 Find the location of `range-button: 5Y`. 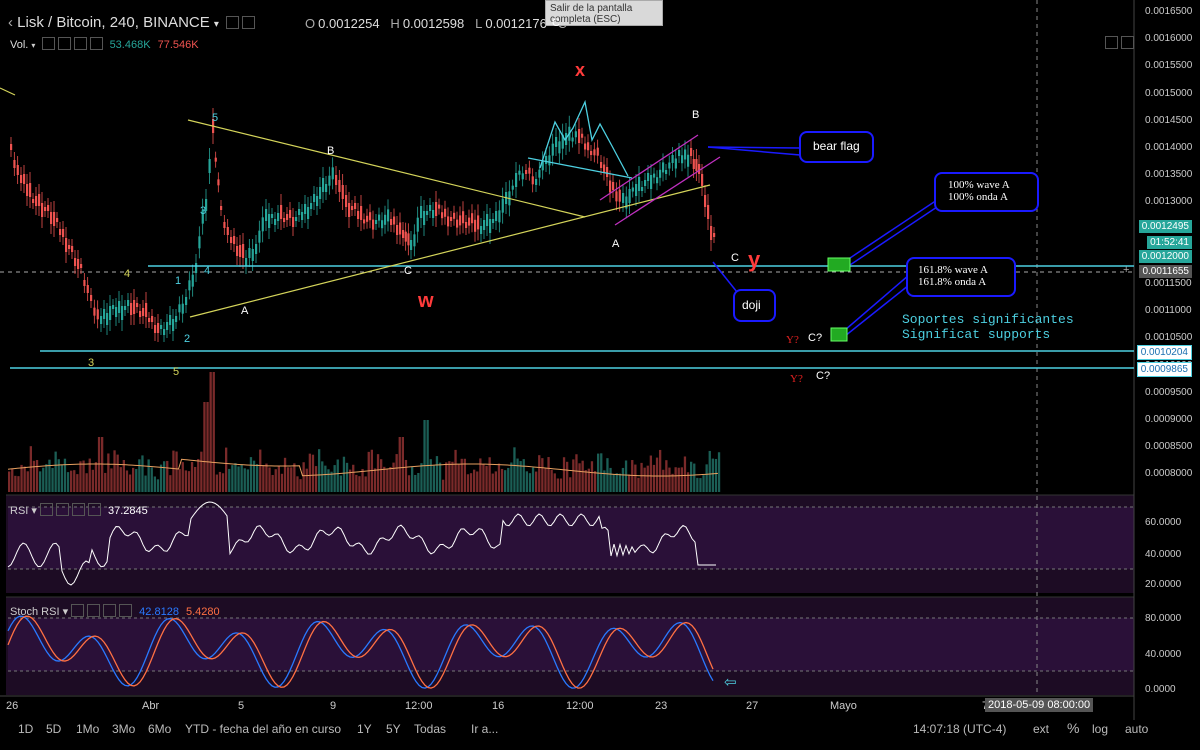

range-button: 5Y is located at coordinates (393, 729).